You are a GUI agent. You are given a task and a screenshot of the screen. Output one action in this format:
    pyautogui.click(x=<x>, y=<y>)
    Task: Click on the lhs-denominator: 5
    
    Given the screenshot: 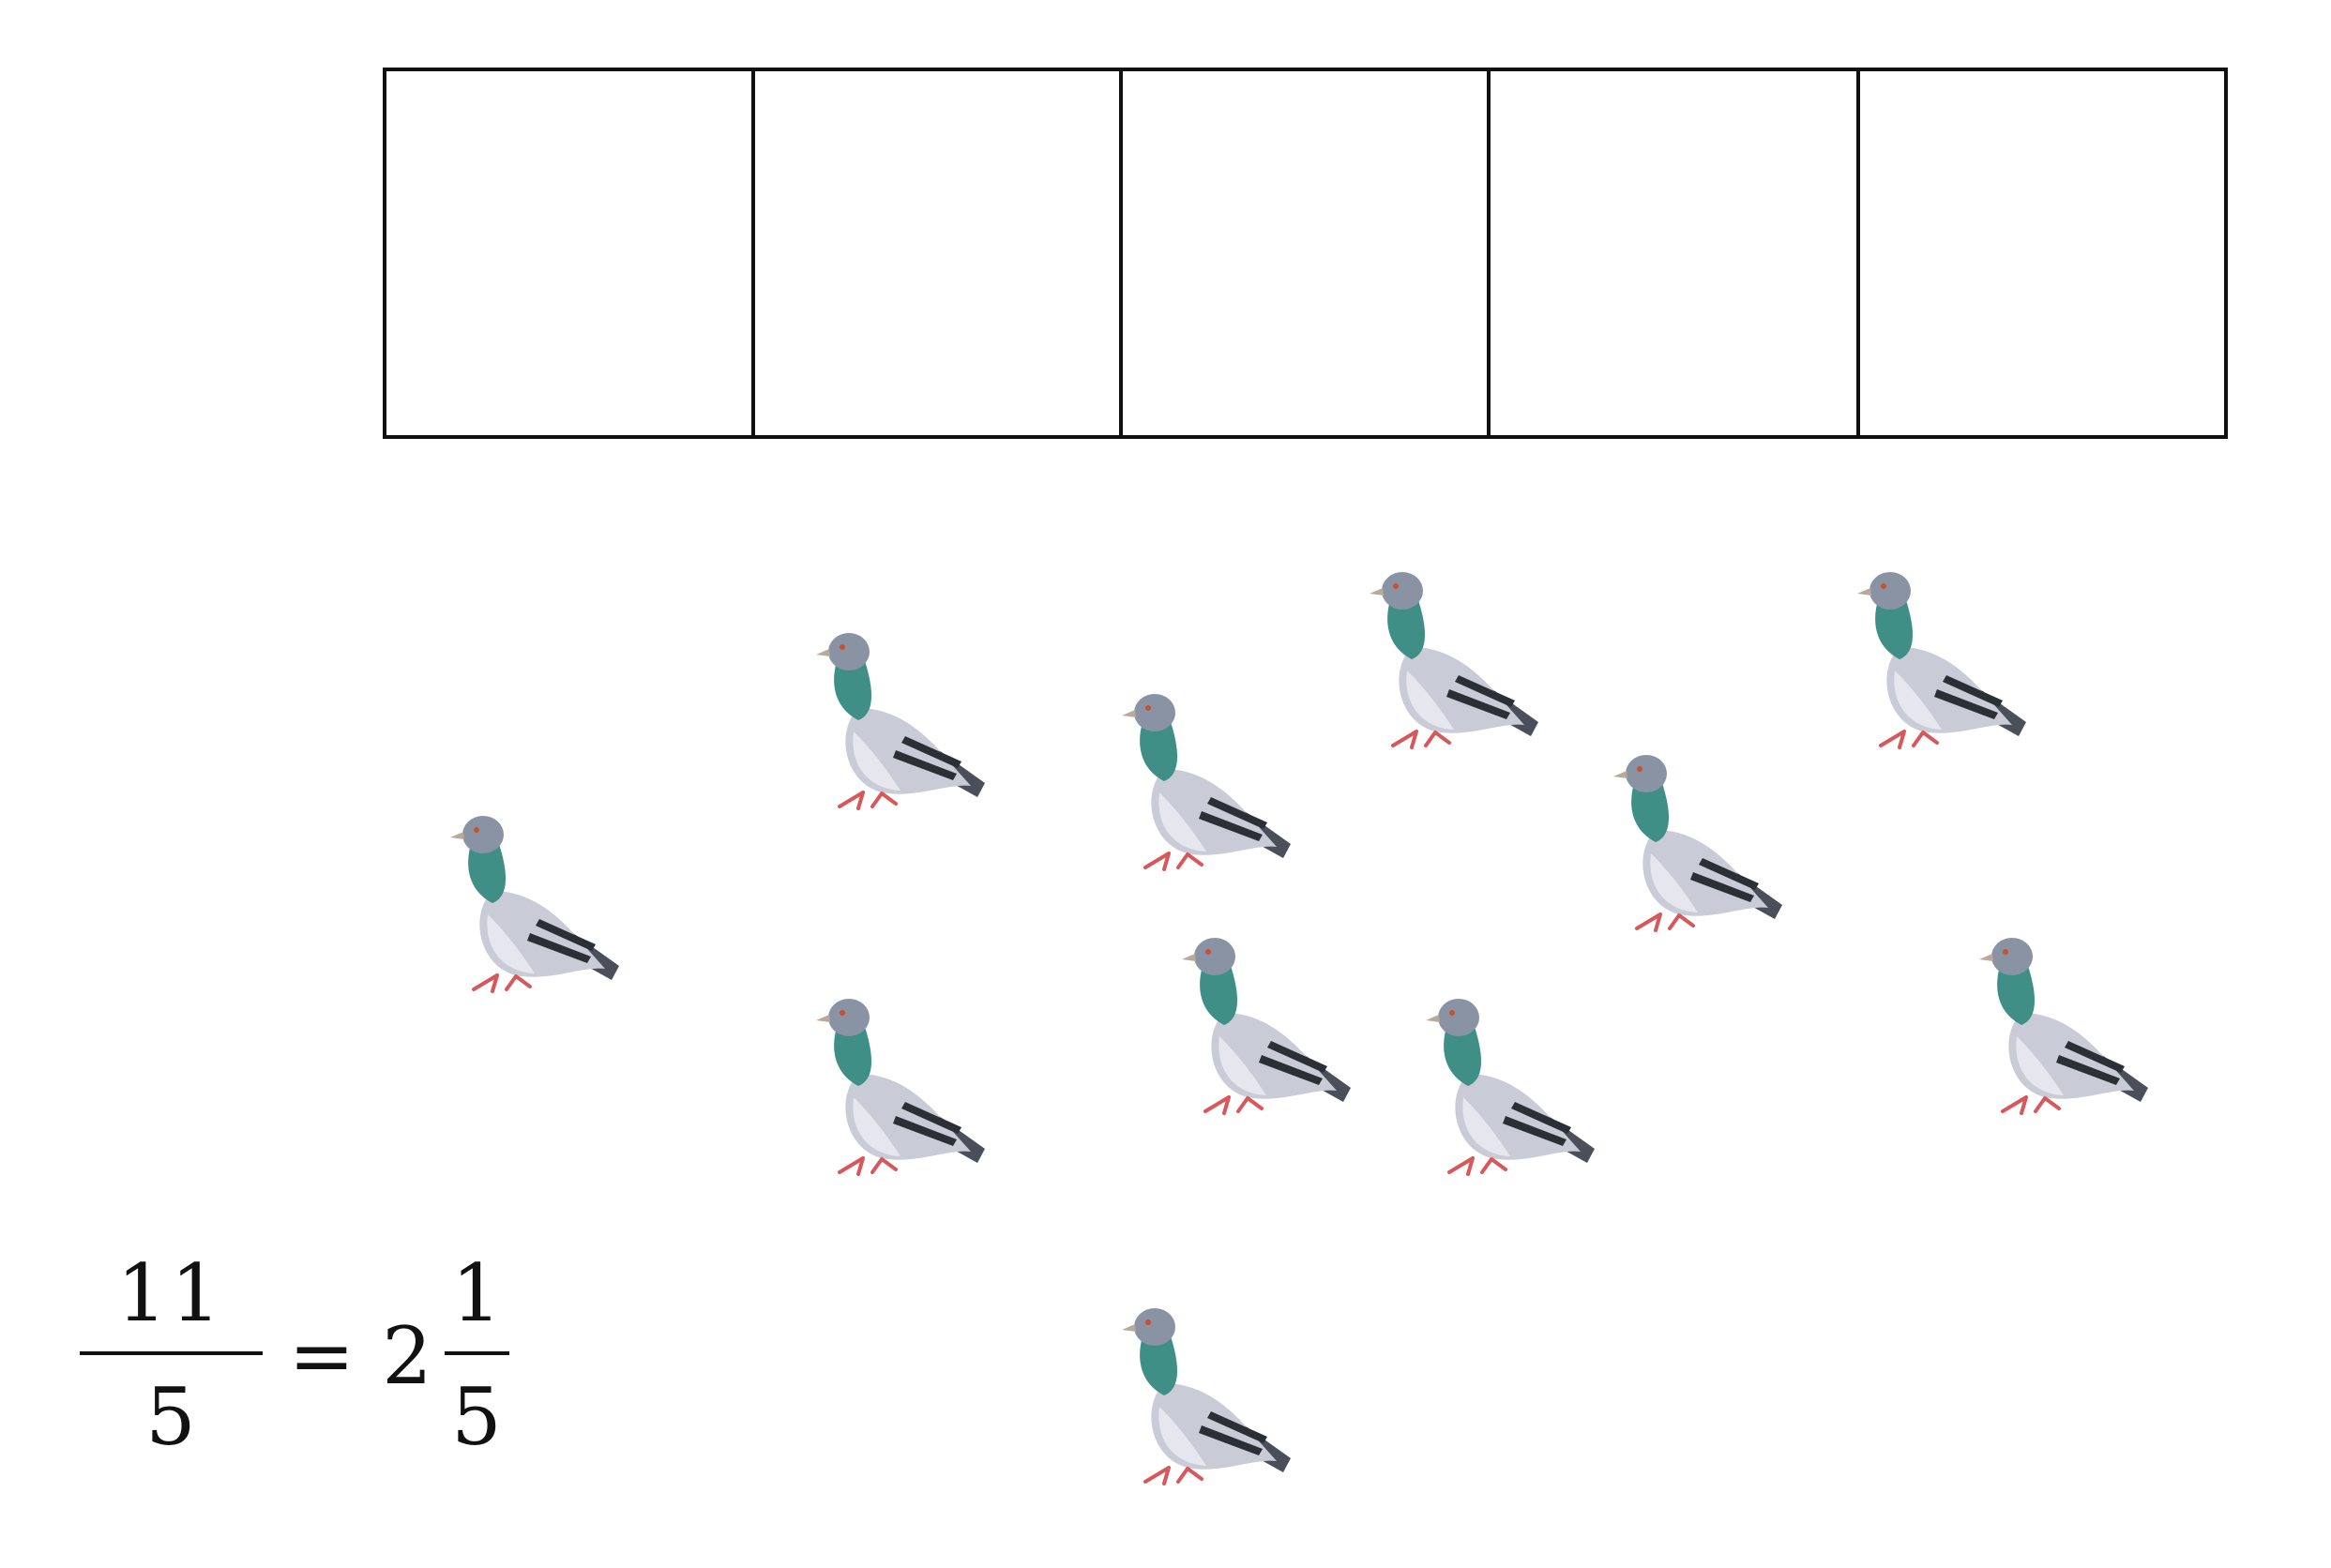 What is the action you would take?
    pyautogui.click(x=170, y=1417)
    